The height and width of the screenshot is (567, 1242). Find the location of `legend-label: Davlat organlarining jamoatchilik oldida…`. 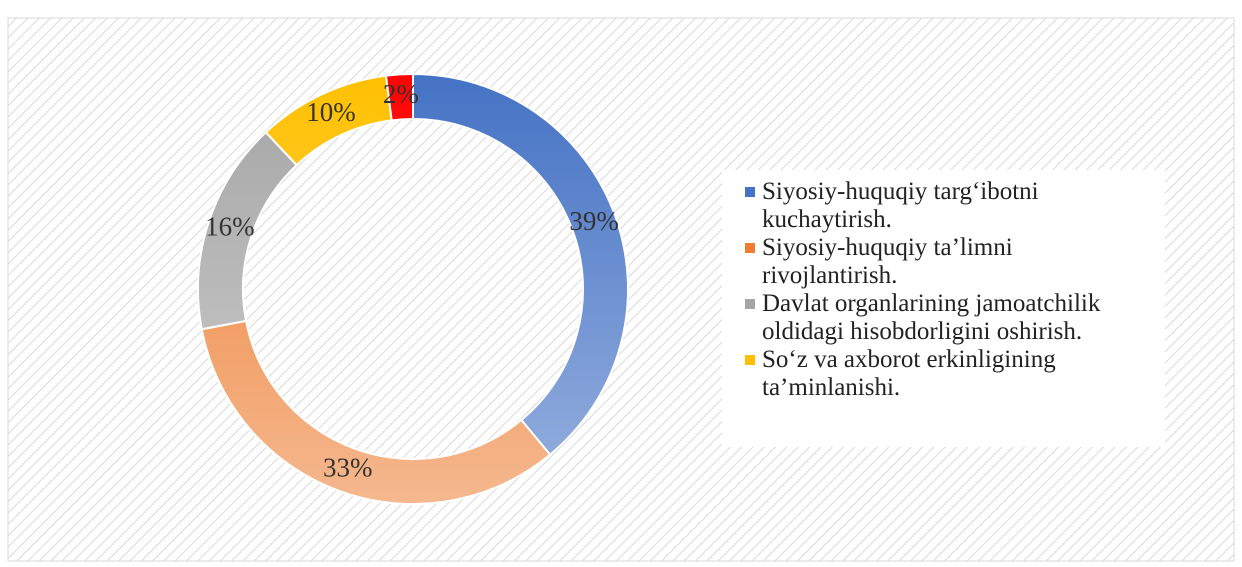

legend-label: Davlat organlarining jamoatchilik oldida… is located at coordinates (931, 317).